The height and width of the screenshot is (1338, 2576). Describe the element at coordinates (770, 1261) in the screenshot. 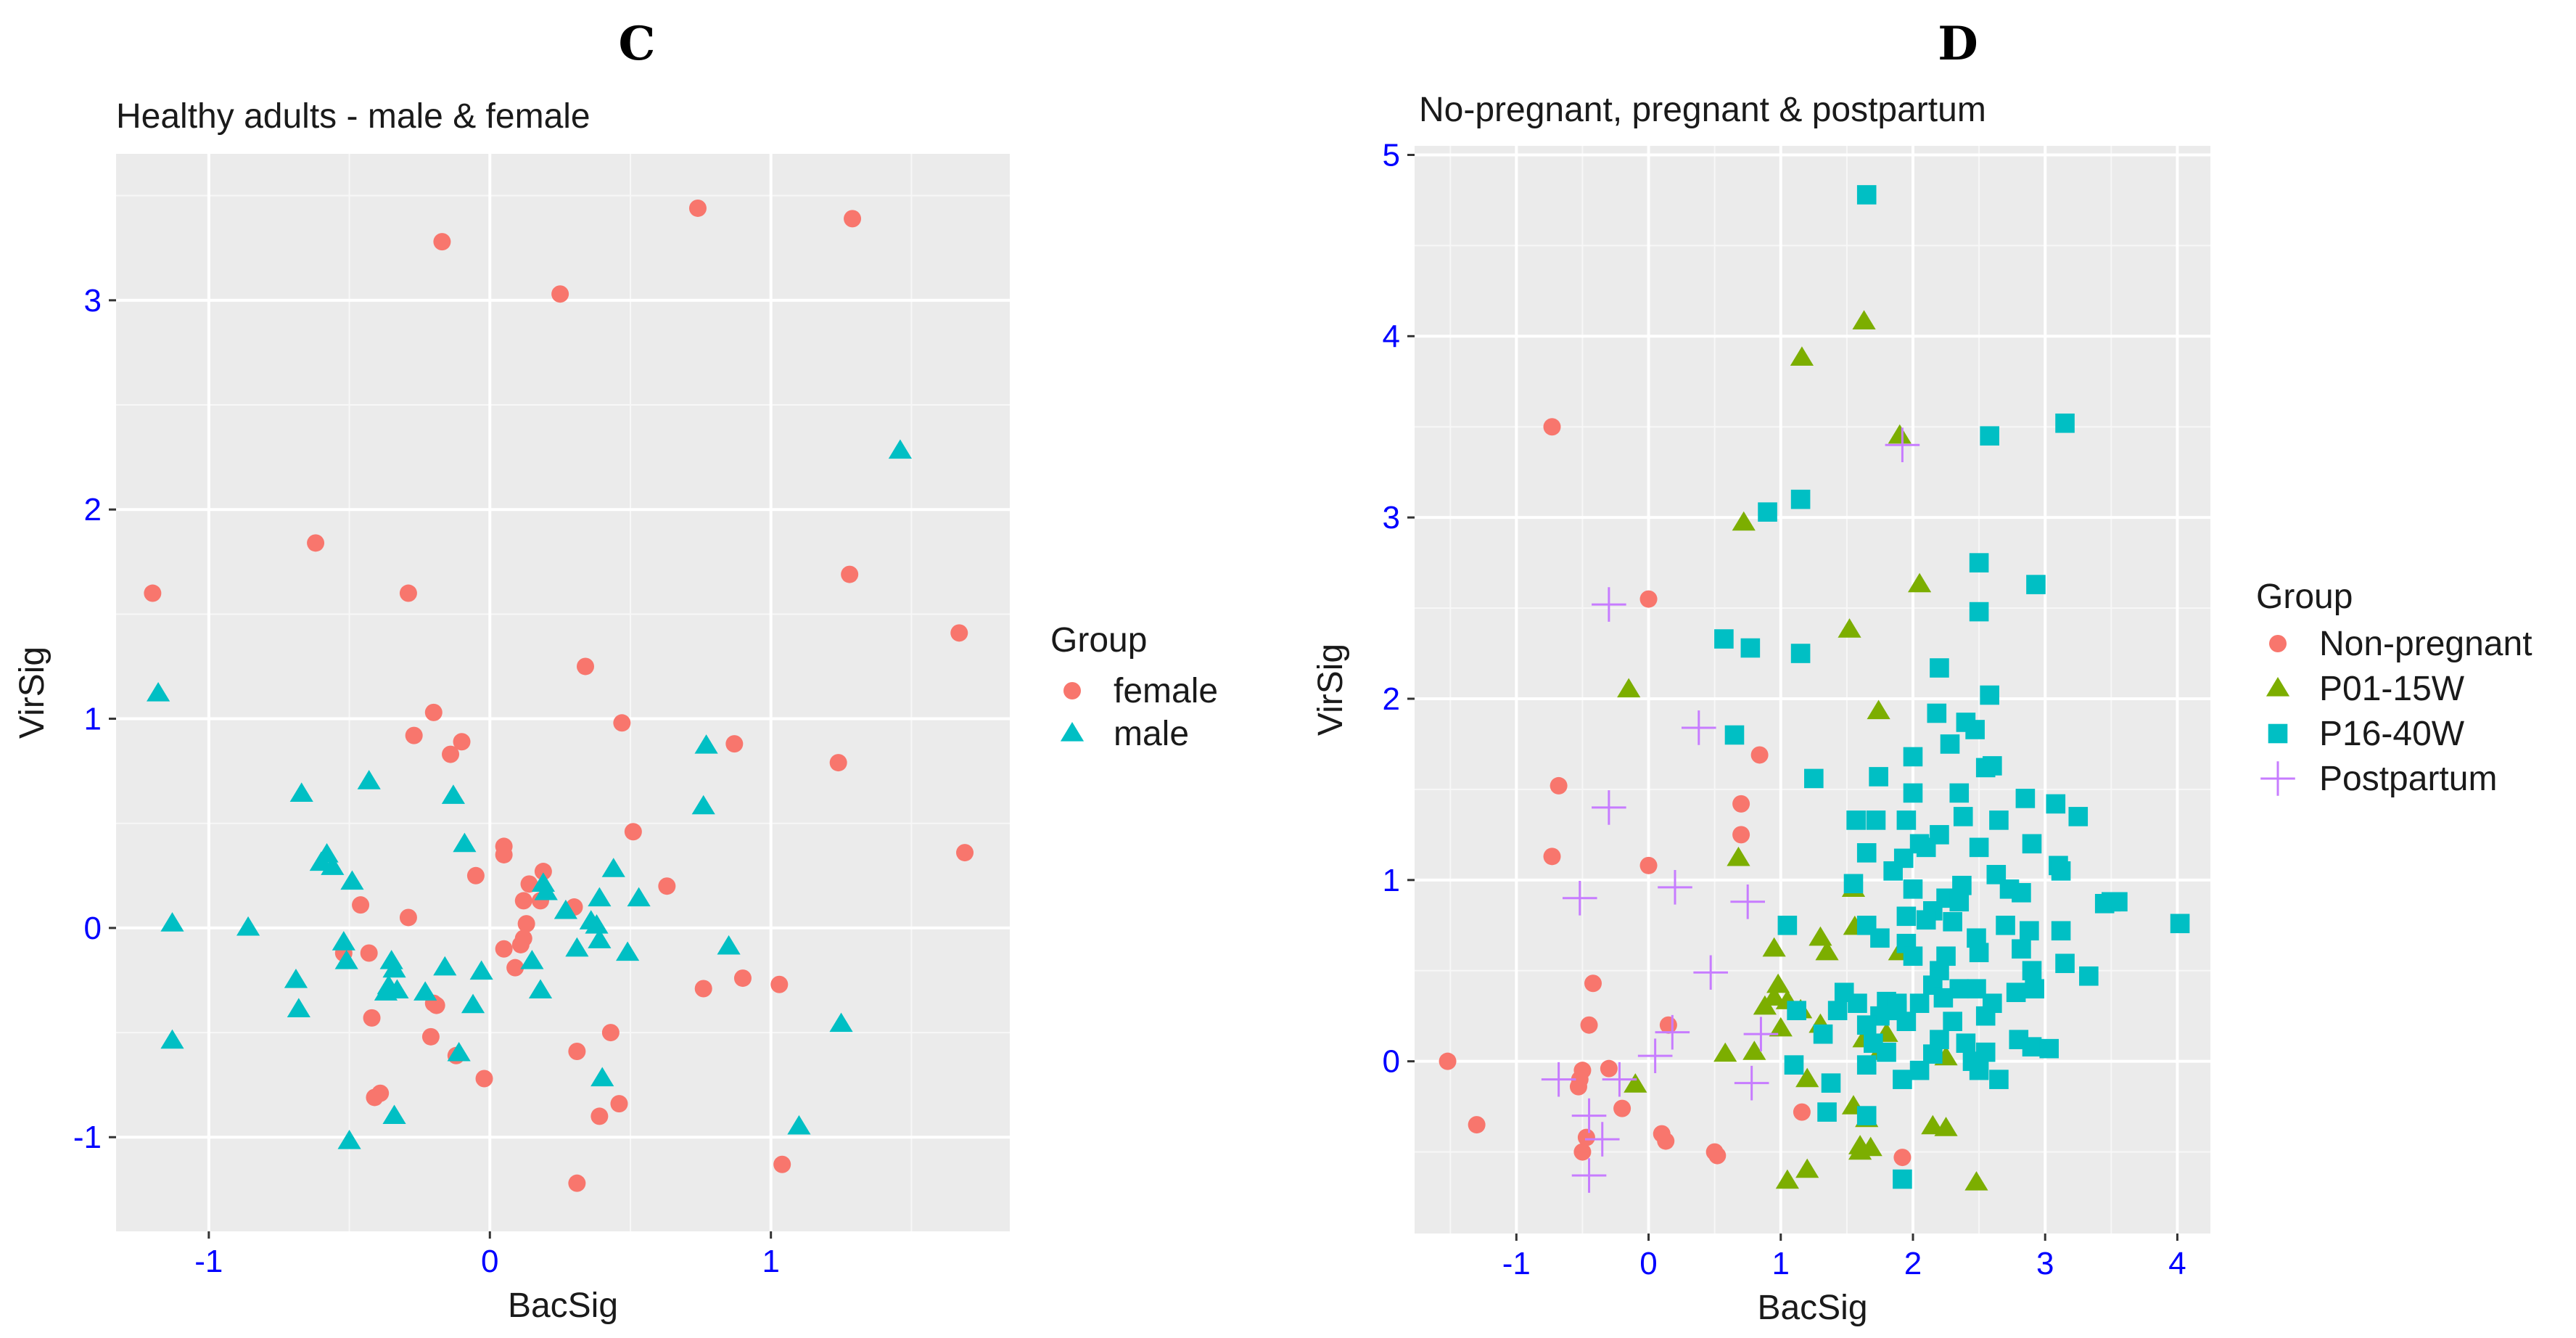

I see `x-tick-label: 1` at that location.